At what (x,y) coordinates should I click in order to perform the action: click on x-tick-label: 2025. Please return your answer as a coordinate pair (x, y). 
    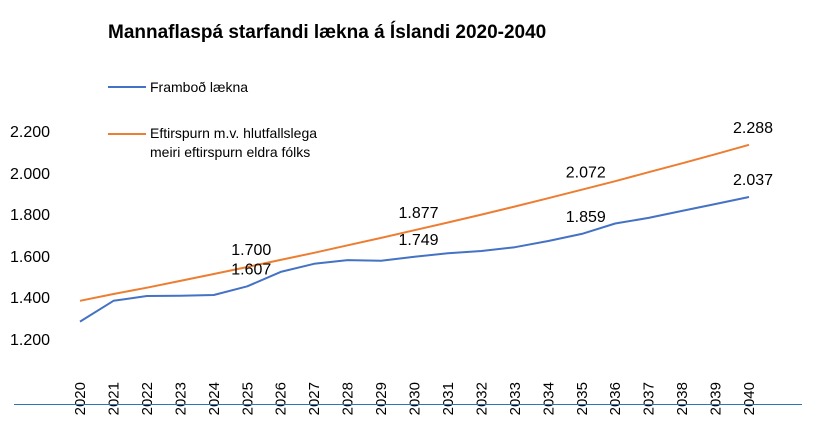
    Looking at the image, I should click on (247, 398).